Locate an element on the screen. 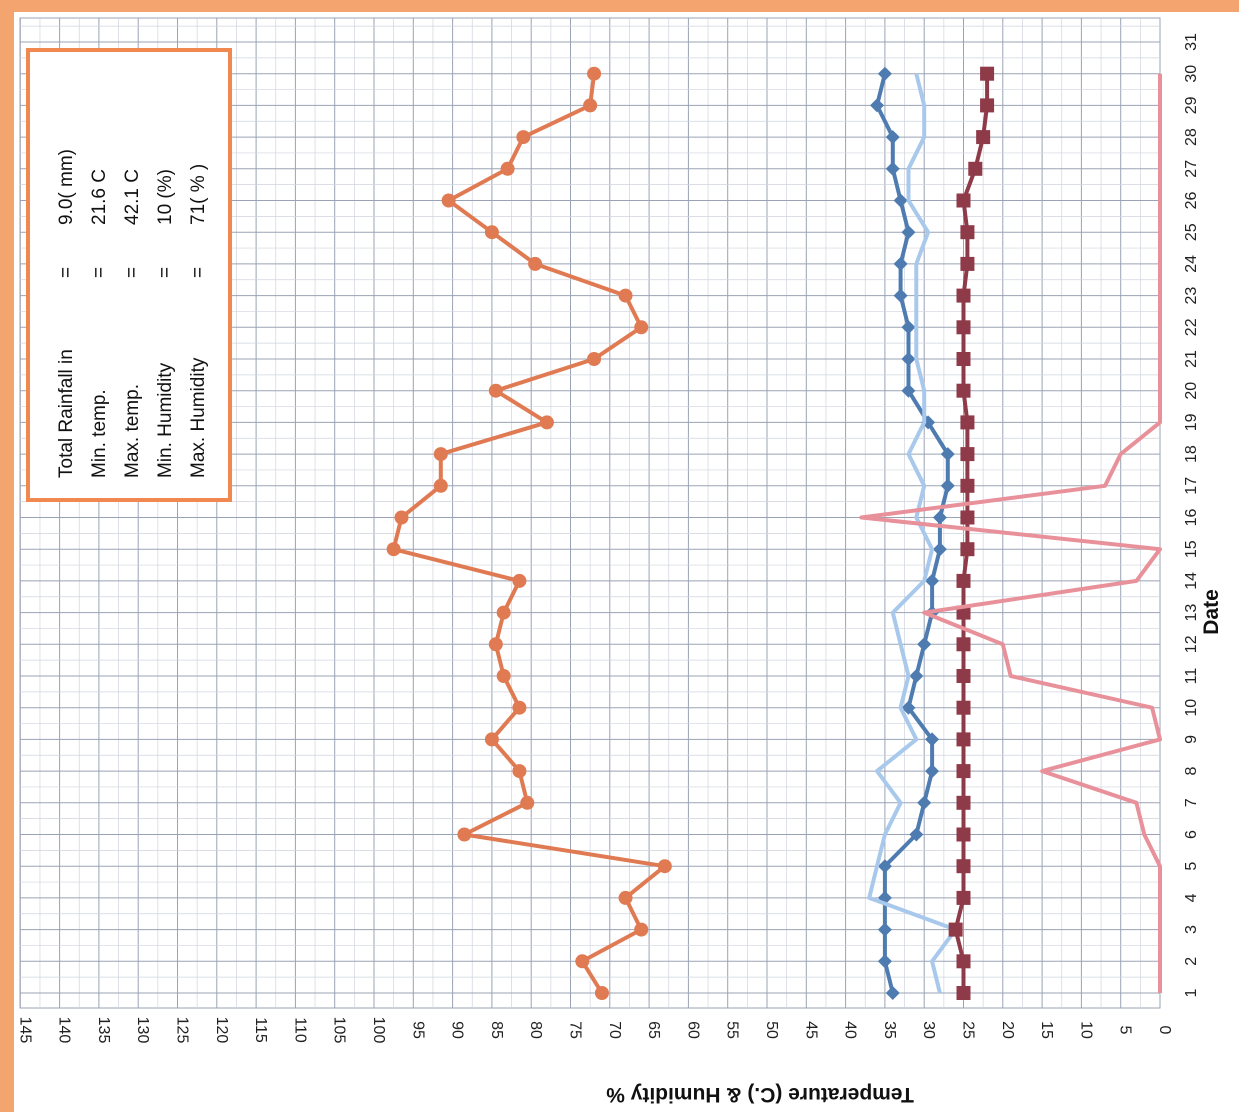 This screenshot has height=1112, width=1239. value-tick-label: 75 is located at coordinates (575, 1030).